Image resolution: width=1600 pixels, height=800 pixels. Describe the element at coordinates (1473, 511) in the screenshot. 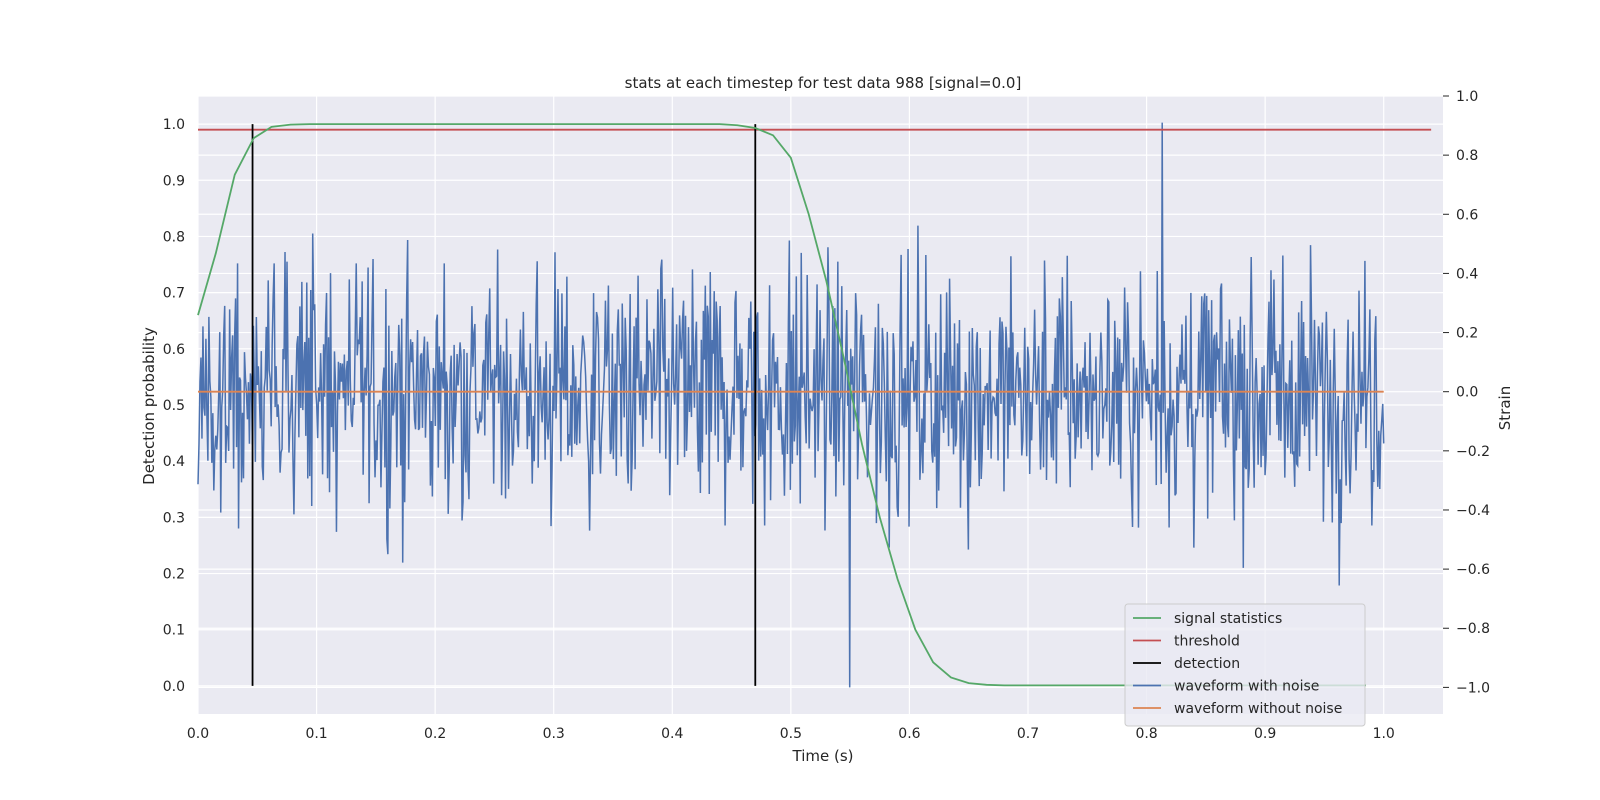

I see `y-right-tick-label: −0.4` at that location.